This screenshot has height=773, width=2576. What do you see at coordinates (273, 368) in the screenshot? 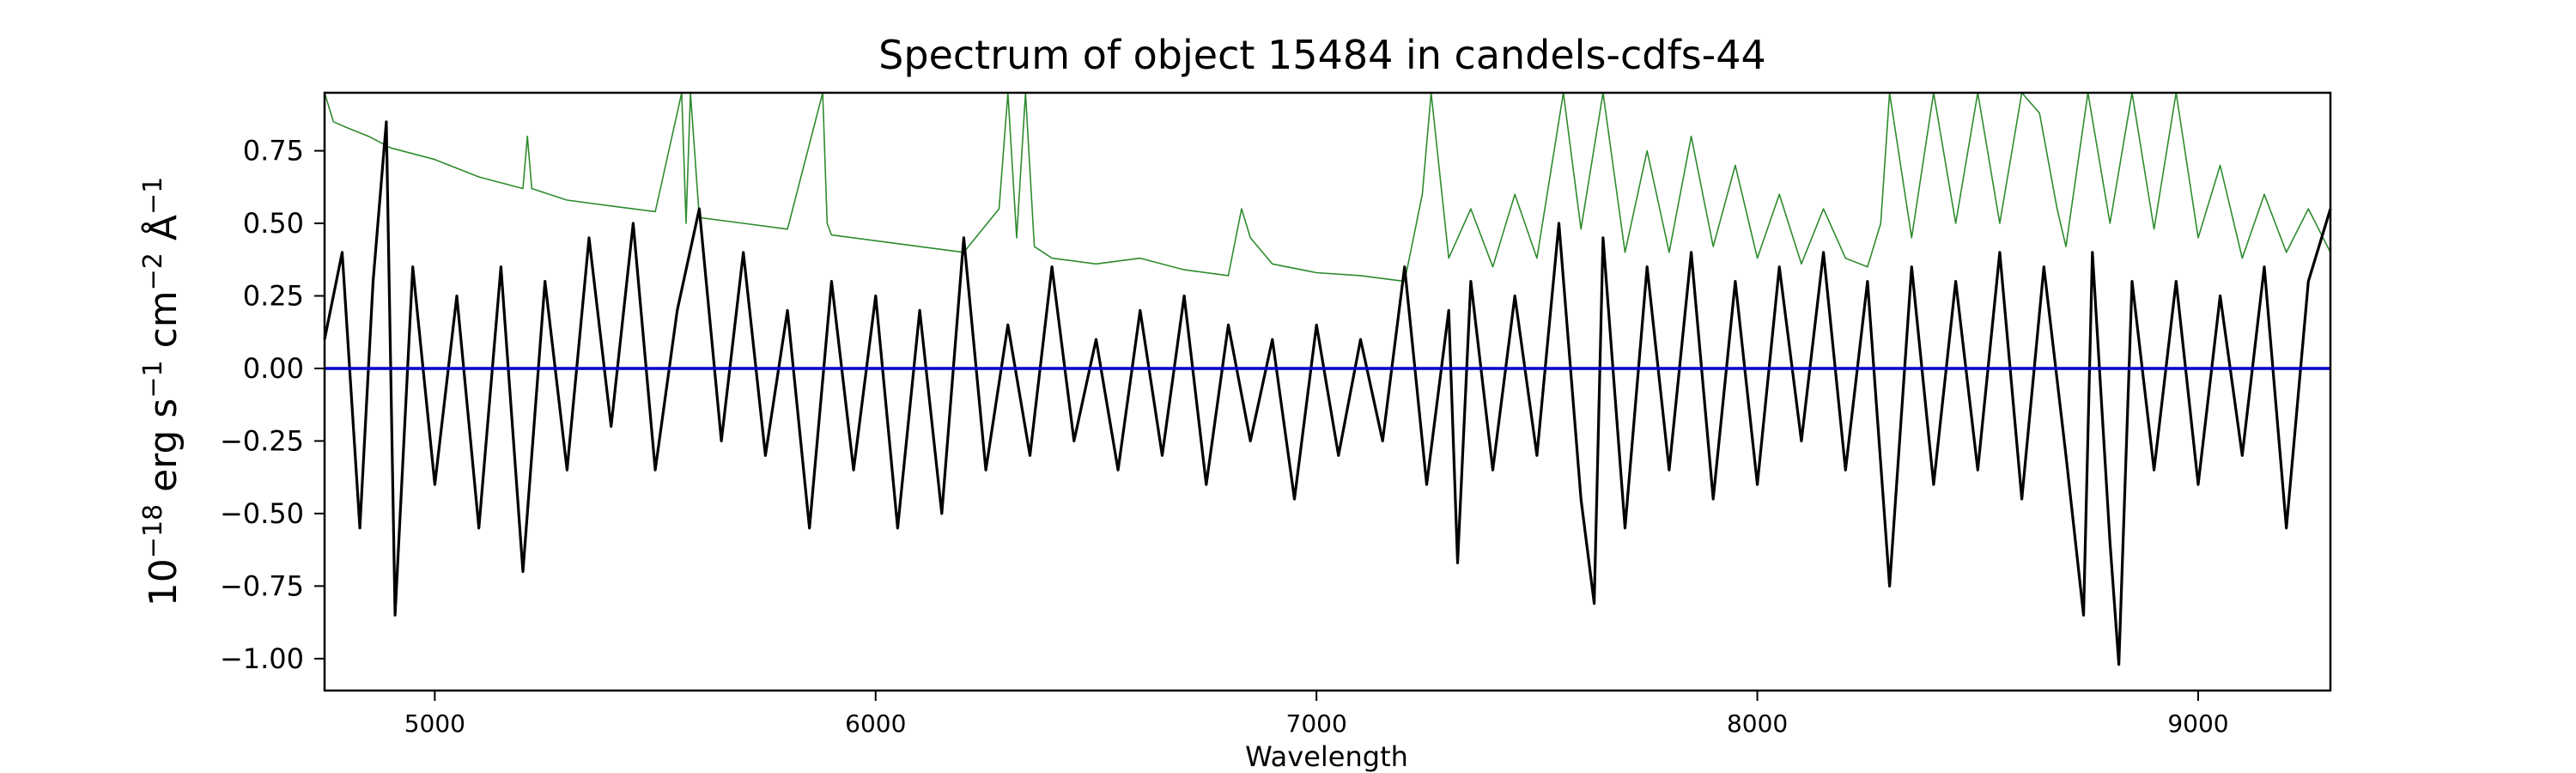
I see `y-tick-label: 0.00` at bounding box center [273, 368].